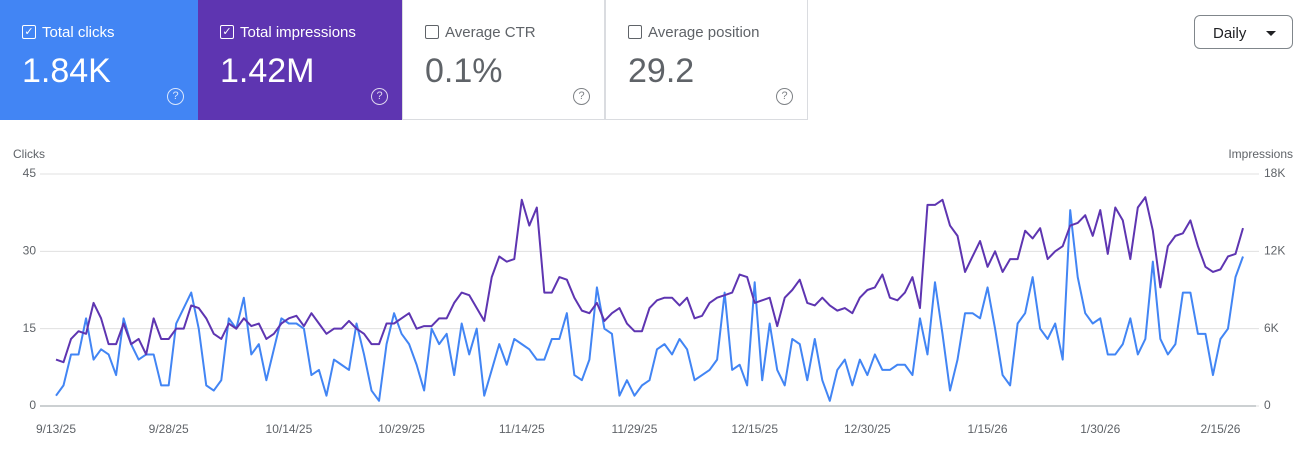  I want to click on y-tick-label: 30, so click(30, 251).